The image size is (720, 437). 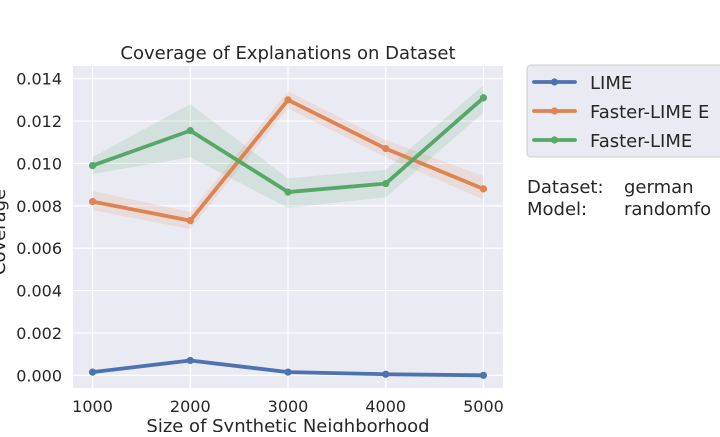 I want to click on dataset-value: german, so click(x=659, y=187).